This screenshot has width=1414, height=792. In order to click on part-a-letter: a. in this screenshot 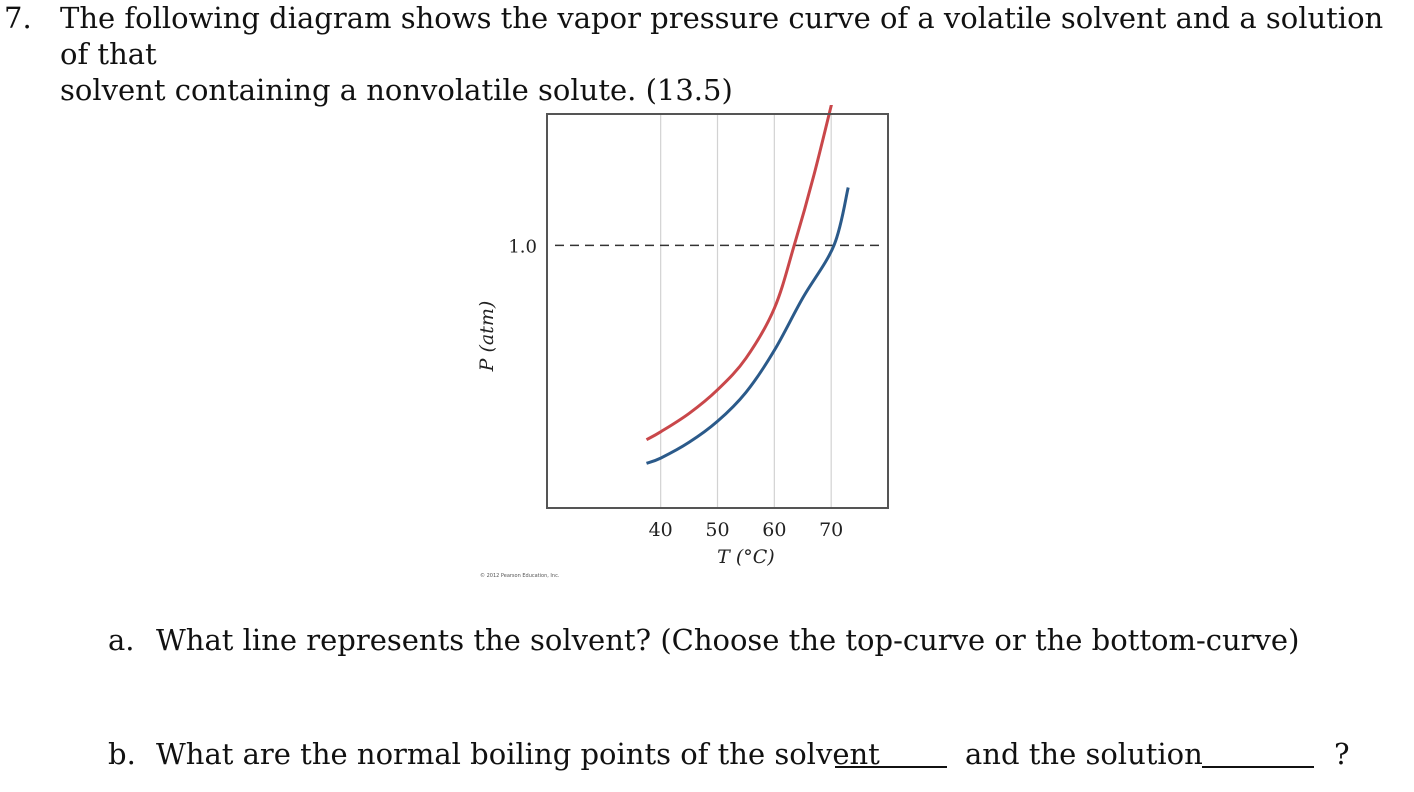, I will do `click(121, 640)`.